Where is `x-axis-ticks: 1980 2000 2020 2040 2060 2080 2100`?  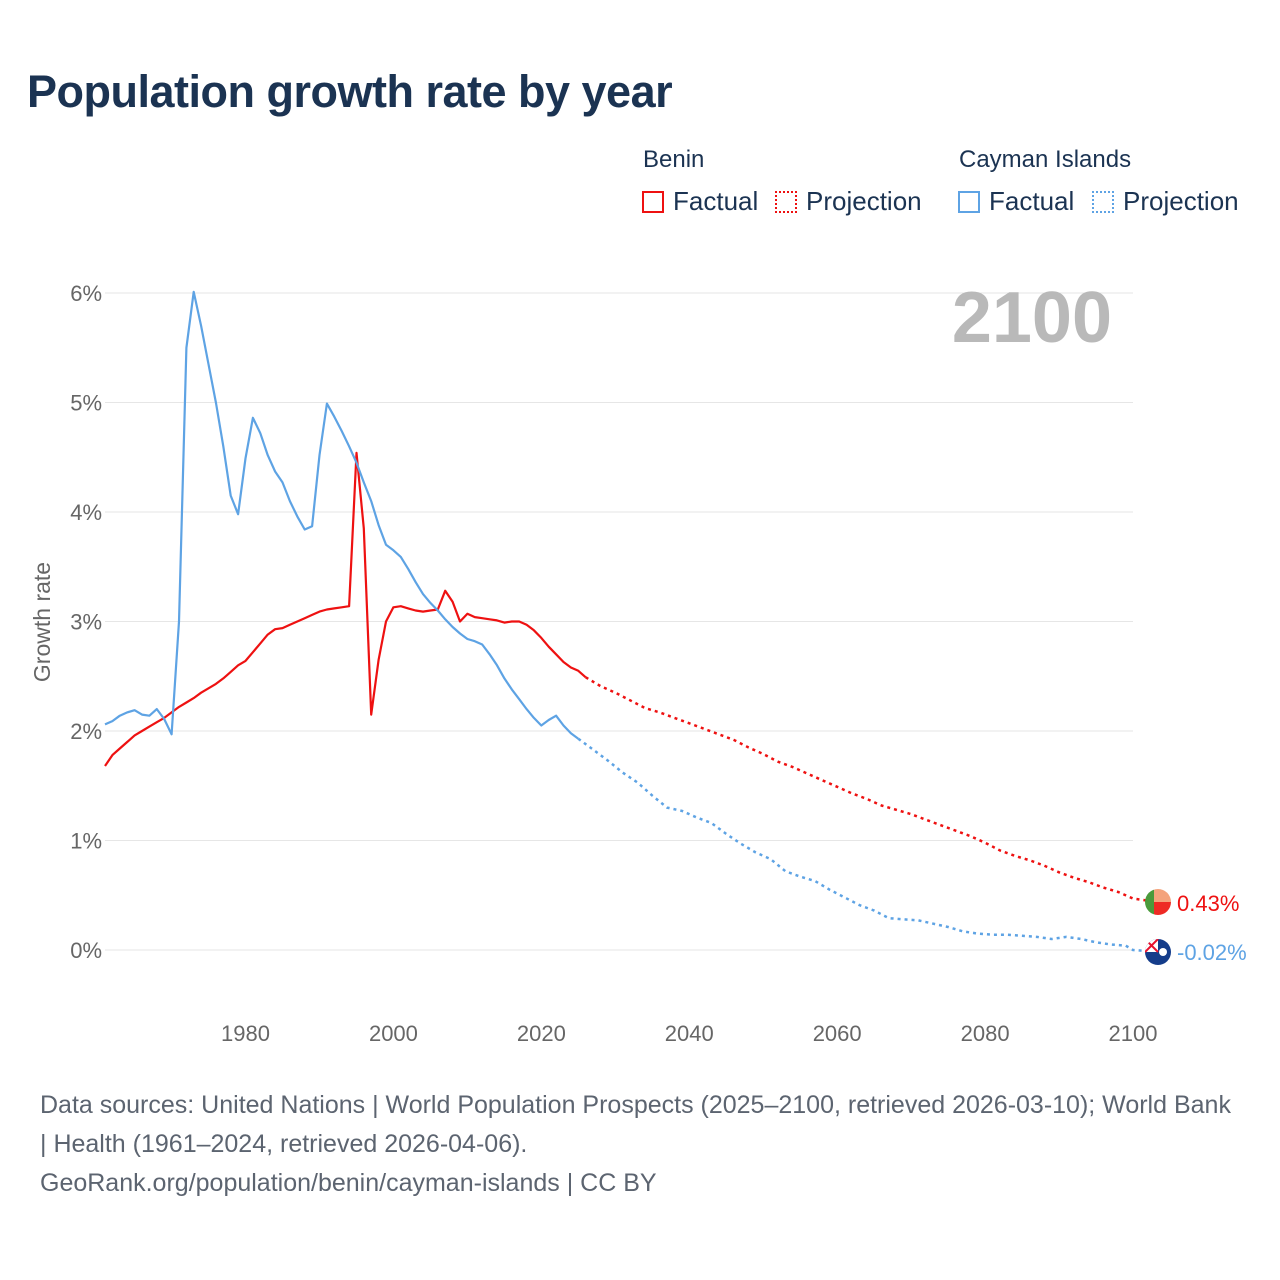 x-axis-ticks: 1980 2000 2020 2040 2060 2080 2100 is located at coordinates (689, 1033).